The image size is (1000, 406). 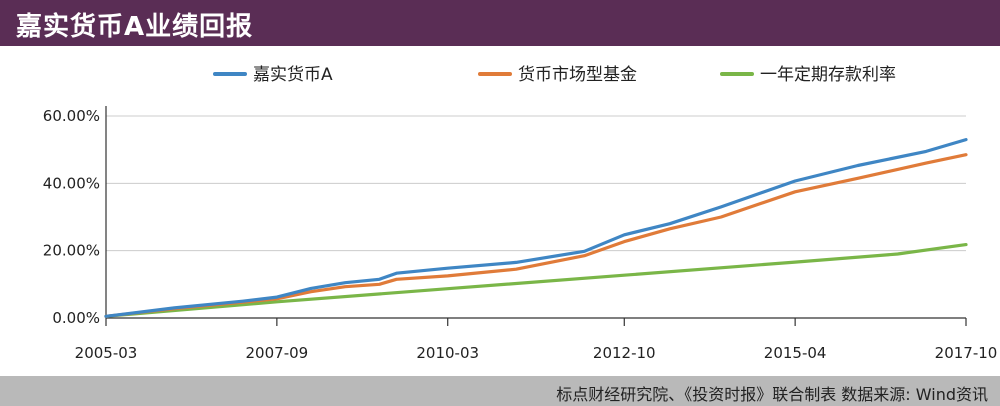 I want to click on y-tick-label: 0.00%, so click(x=76, y=318).